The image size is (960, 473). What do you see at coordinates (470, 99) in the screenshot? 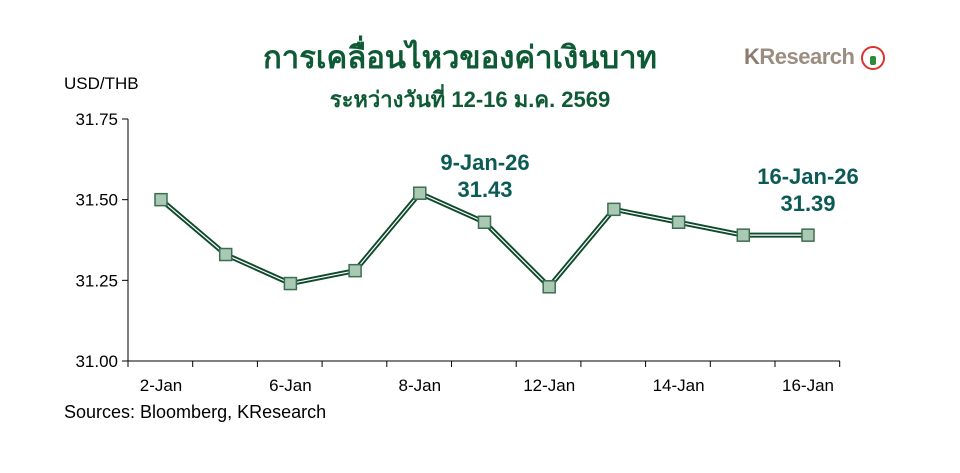
I see `chart-subtitle: ระหว่างวันที่ 12-16 ม.ค. 2569` at bounding box center [470, 99].